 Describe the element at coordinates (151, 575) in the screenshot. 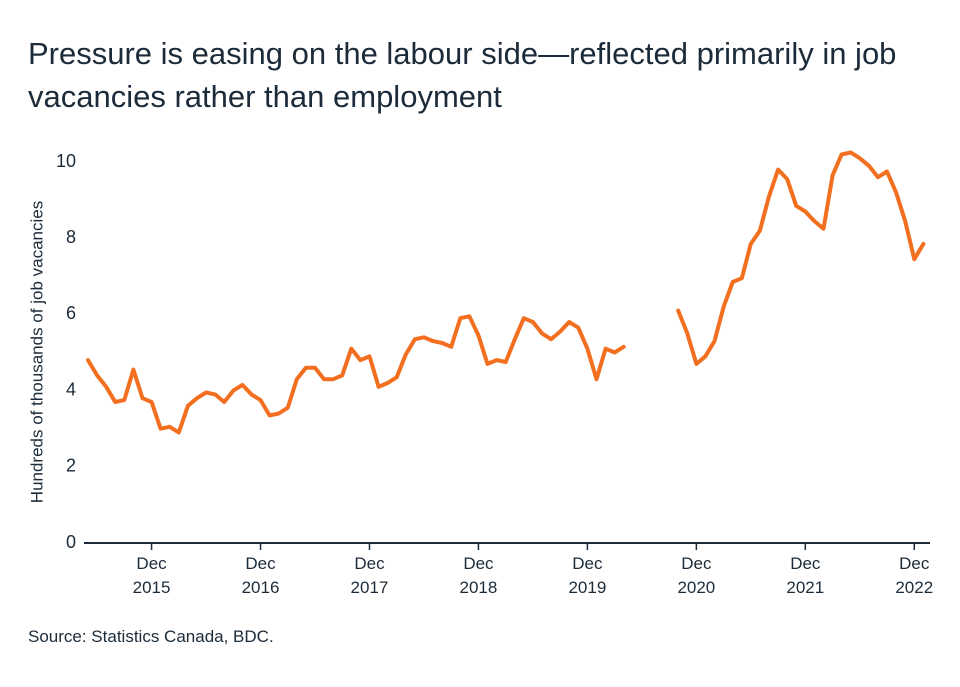

I see `x-tick-label: Dec 2015` at that location.